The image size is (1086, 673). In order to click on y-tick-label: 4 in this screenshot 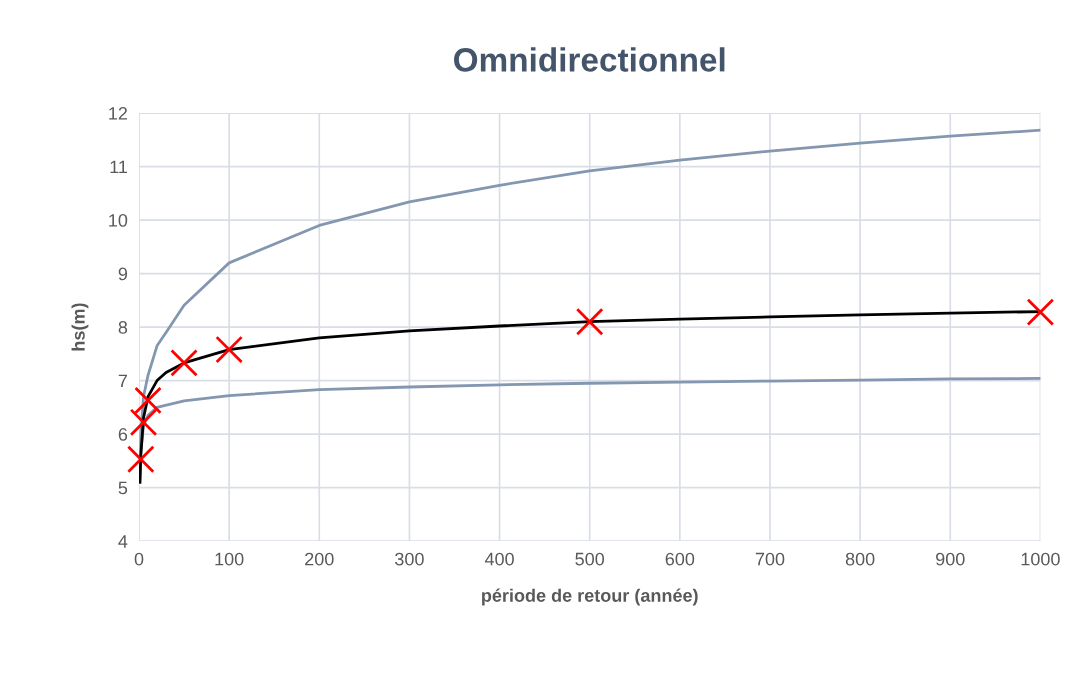, I will do `click(123, 541)`.